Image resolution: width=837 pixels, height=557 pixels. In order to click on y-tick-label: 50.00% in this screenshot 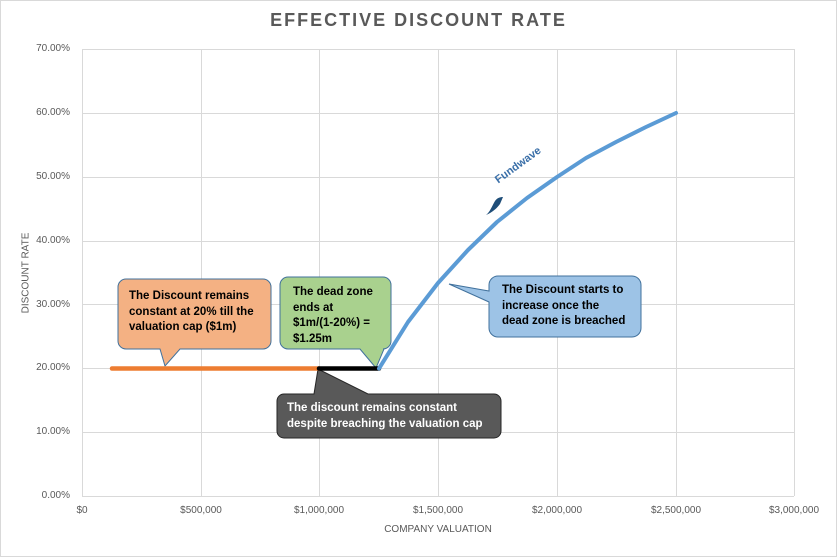, I will do `click(53, 176)`.